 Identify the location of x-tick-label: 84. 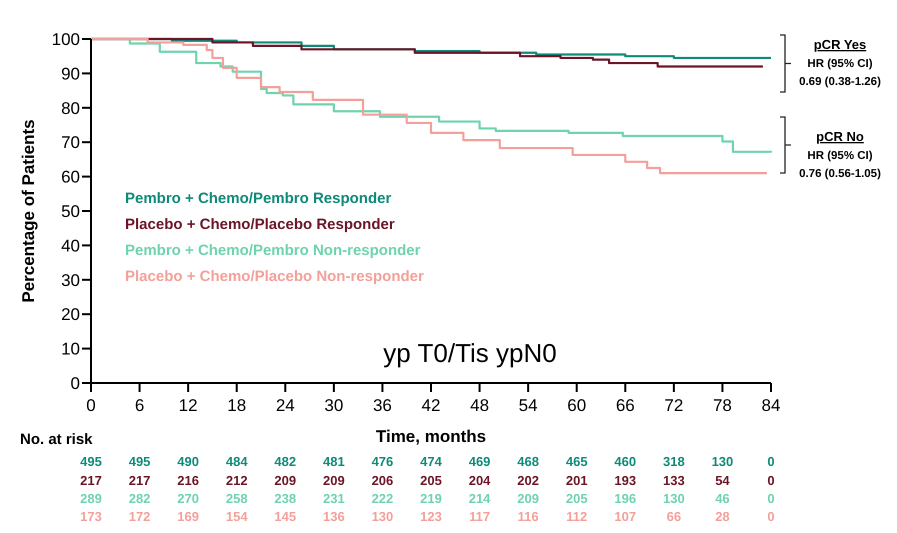
(771, 405).